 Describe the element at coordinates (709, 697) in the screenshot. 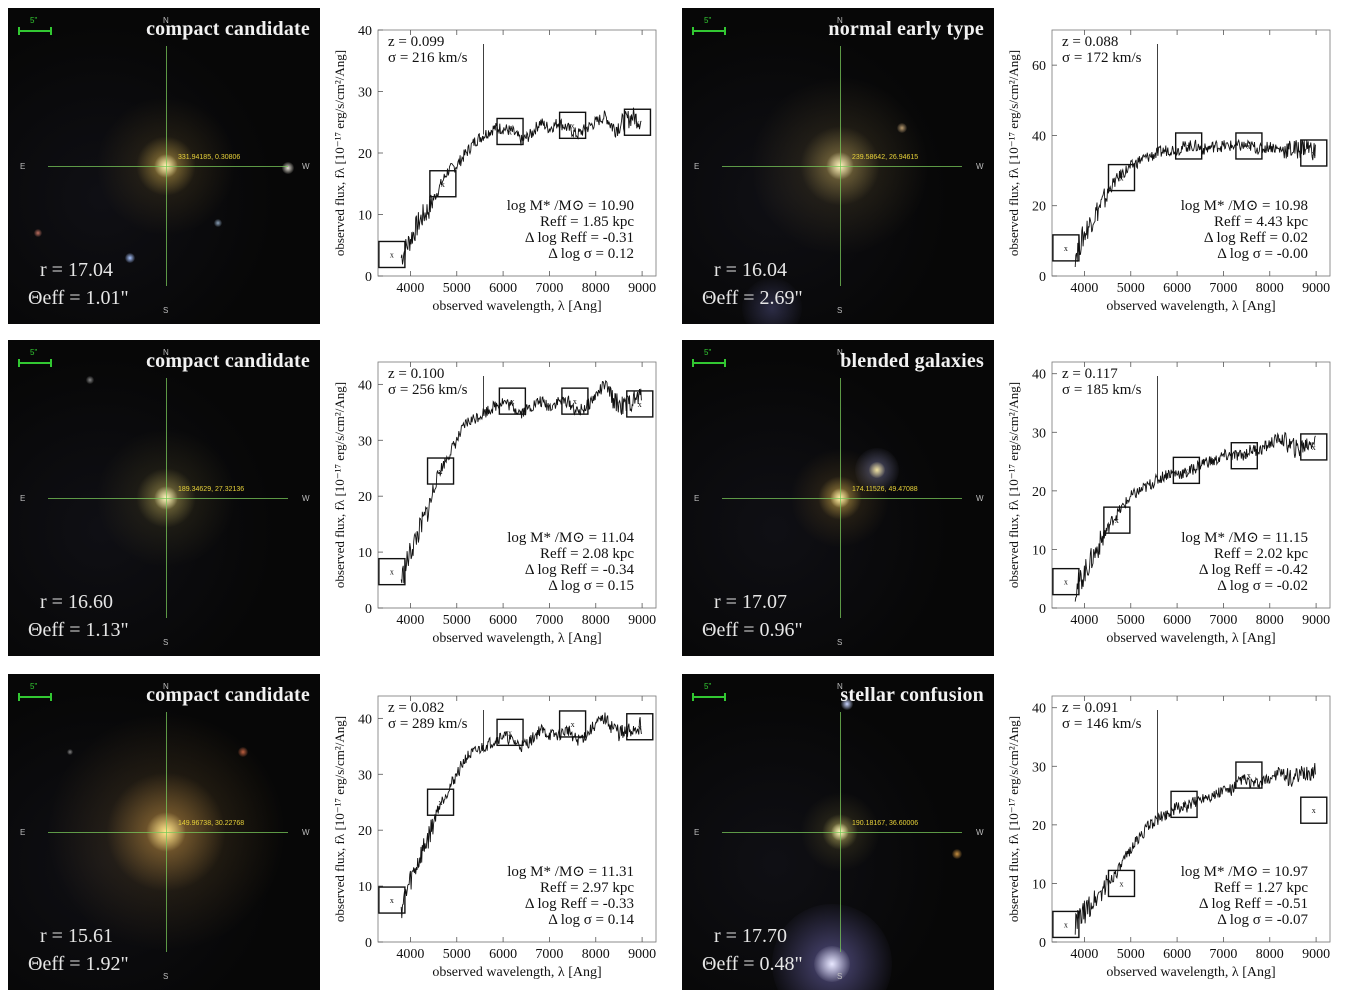

I see `scale-bar` at that location.